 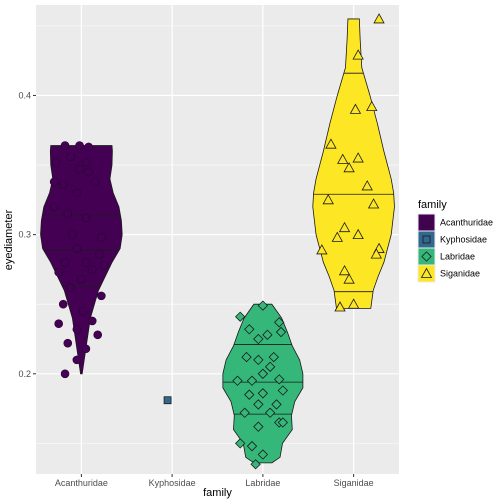 I want to click on x-axis-title: family, so click(x=217, y=493).